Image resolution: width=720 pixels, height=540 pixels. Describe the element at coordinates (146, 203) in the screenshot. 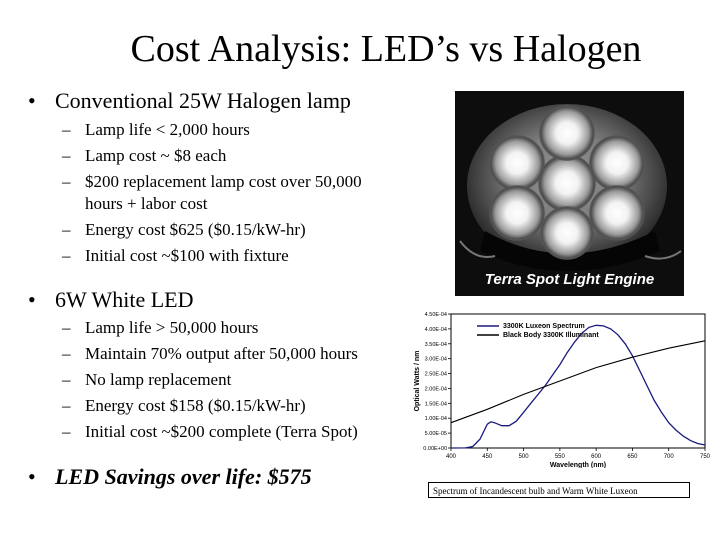

I see `halogen-item-3-cont: hours + labor cost` at that location.